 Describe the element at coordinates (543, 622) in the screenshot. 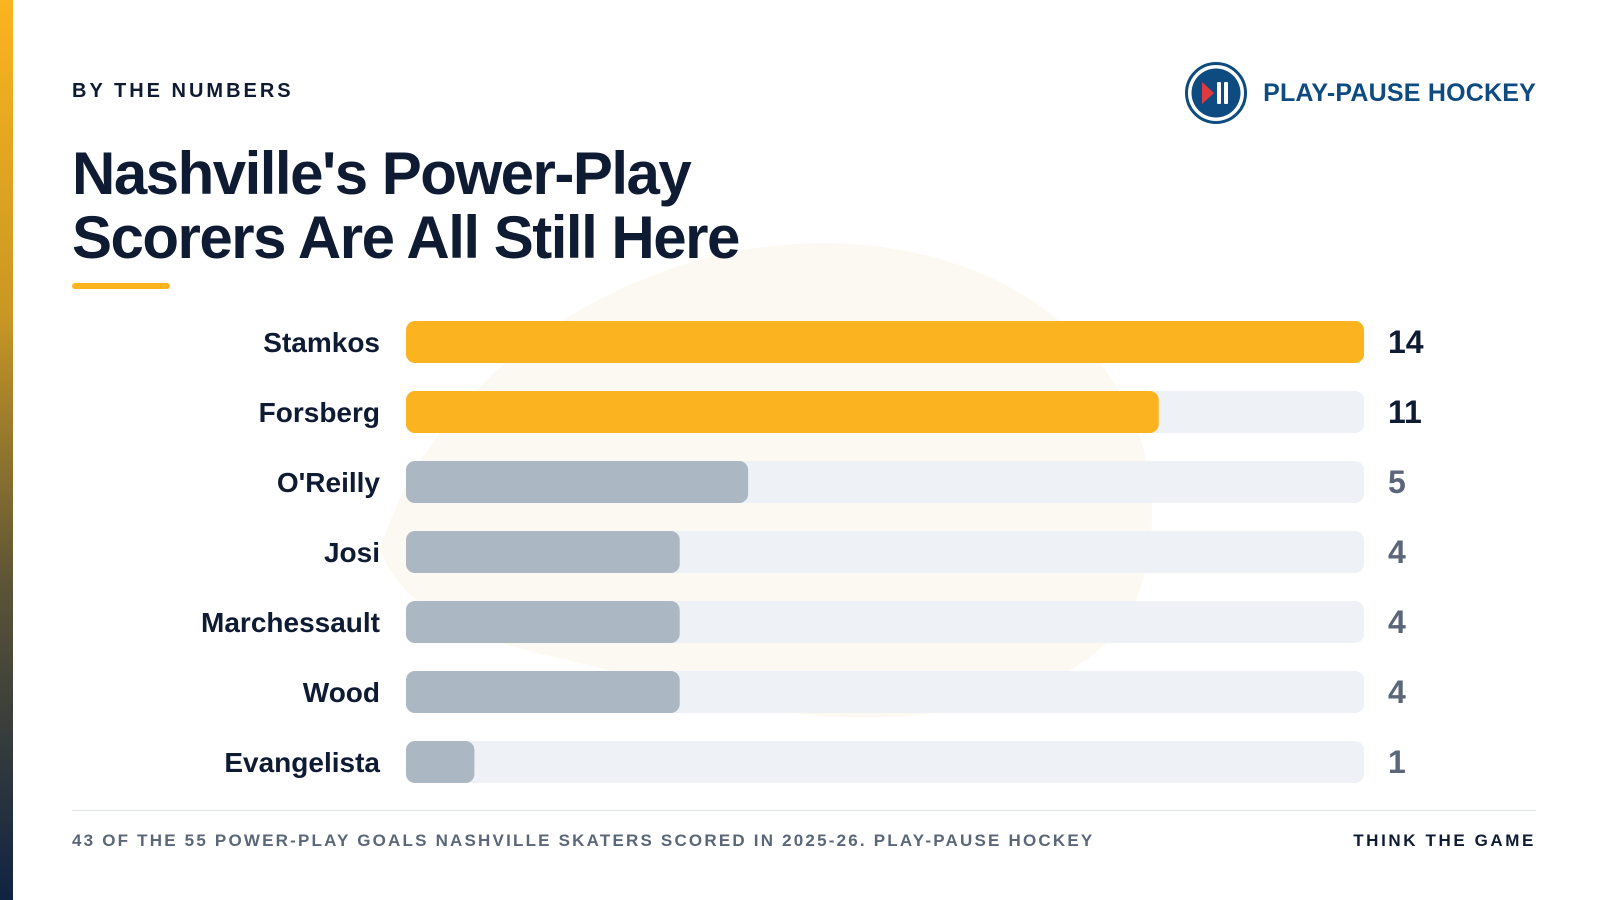

I see `bar-marchessault` at that location.